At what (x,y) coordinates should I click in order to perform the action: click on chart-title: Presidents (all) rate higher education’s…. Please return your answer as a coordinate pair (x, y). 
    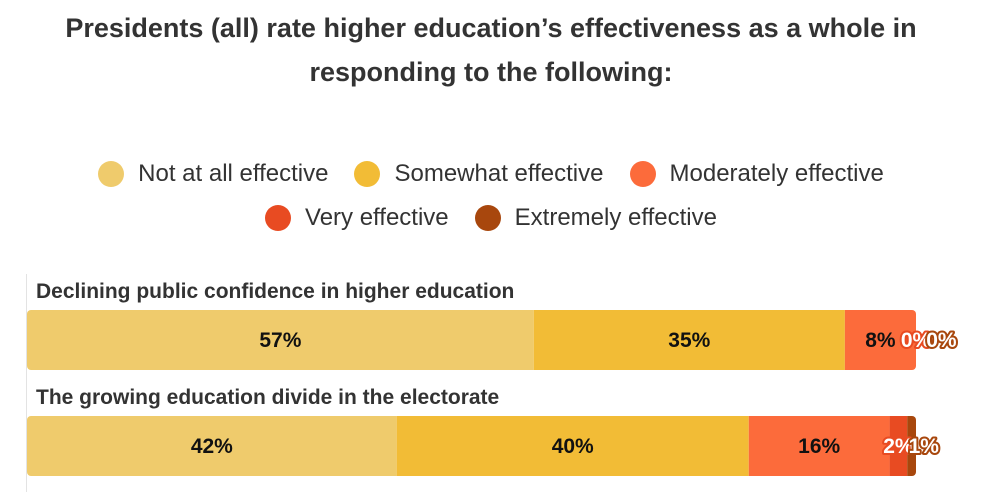
    Looking at the image, I should click on (491, 50).